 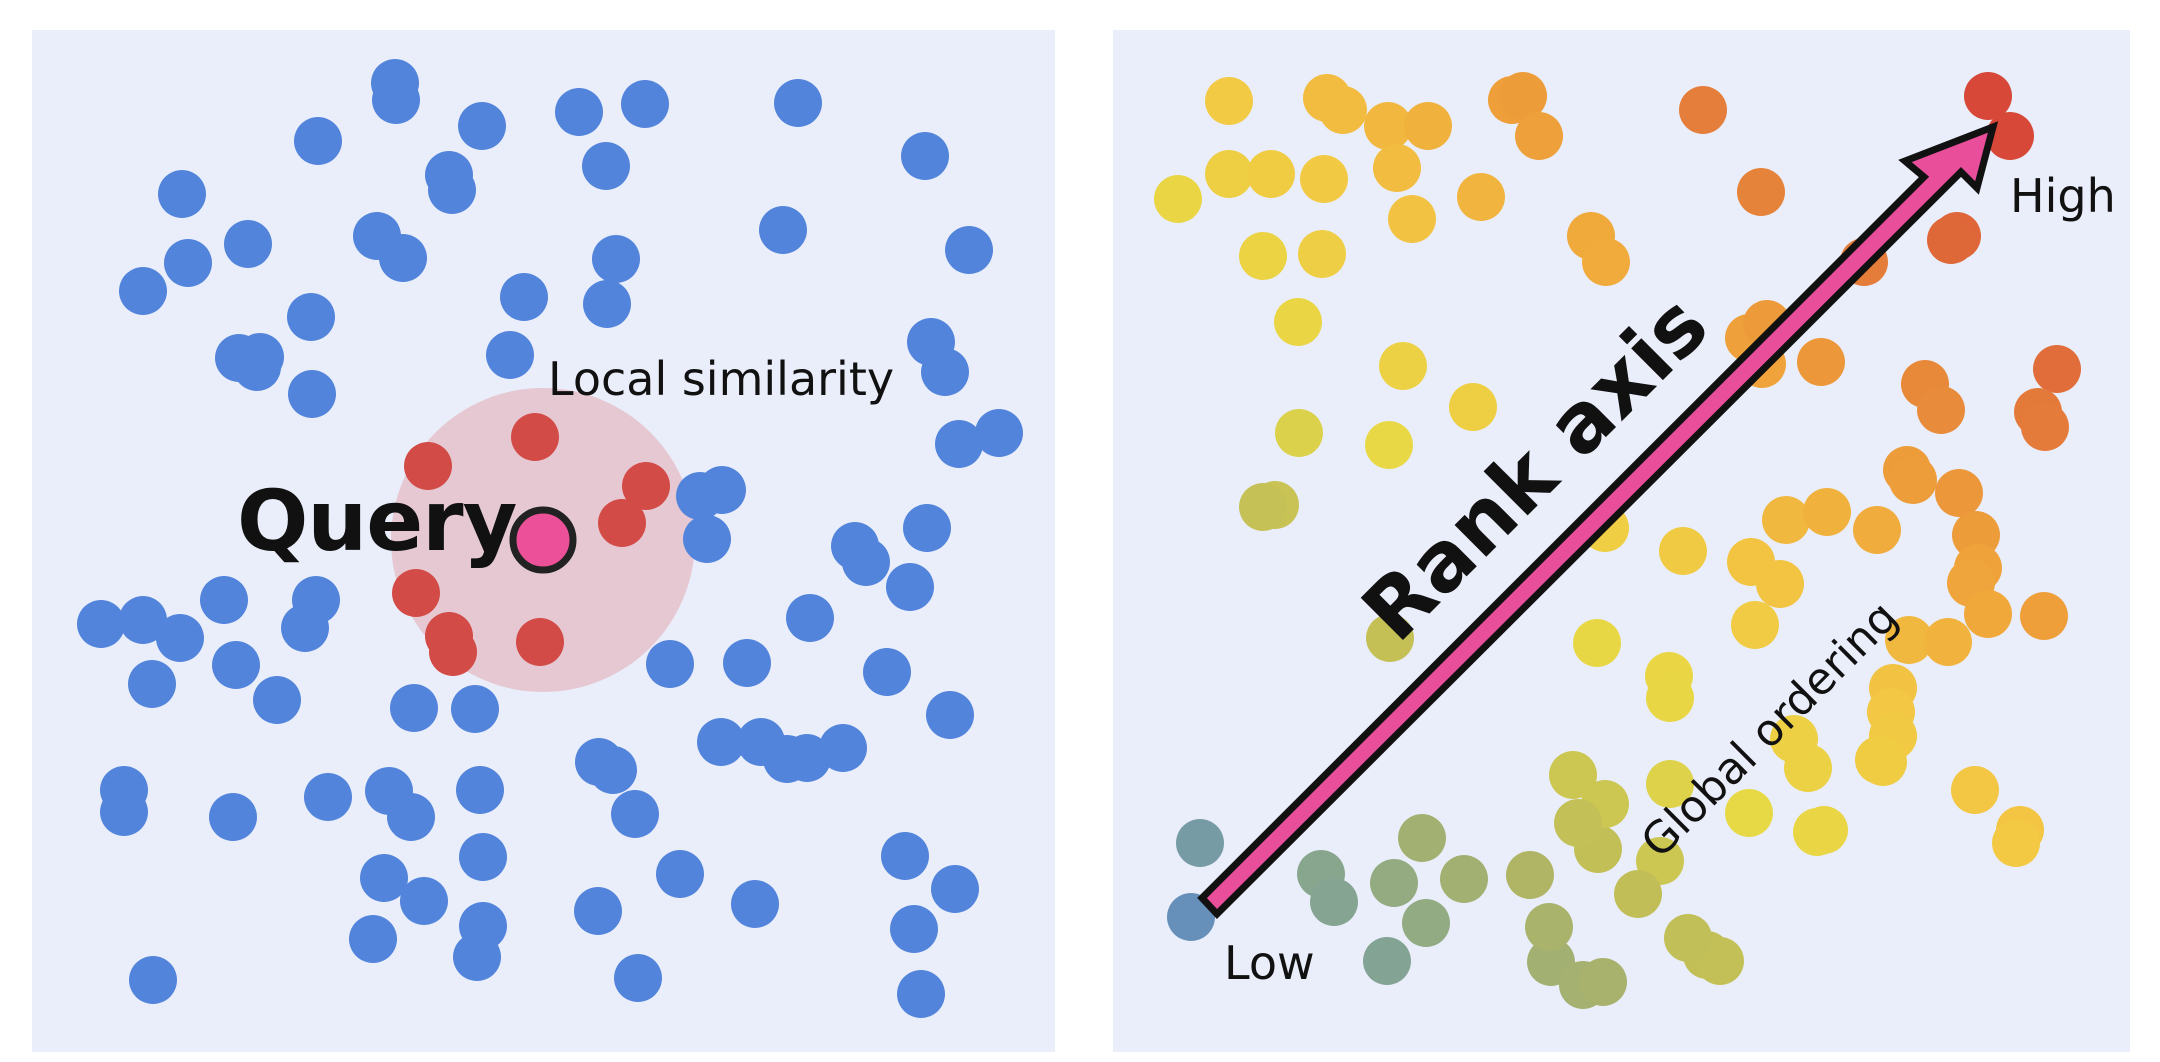 What do you see at coordinates (2063, 196) in the screenshot?
I see `high-label: High` at bounding box center [2063, 196].